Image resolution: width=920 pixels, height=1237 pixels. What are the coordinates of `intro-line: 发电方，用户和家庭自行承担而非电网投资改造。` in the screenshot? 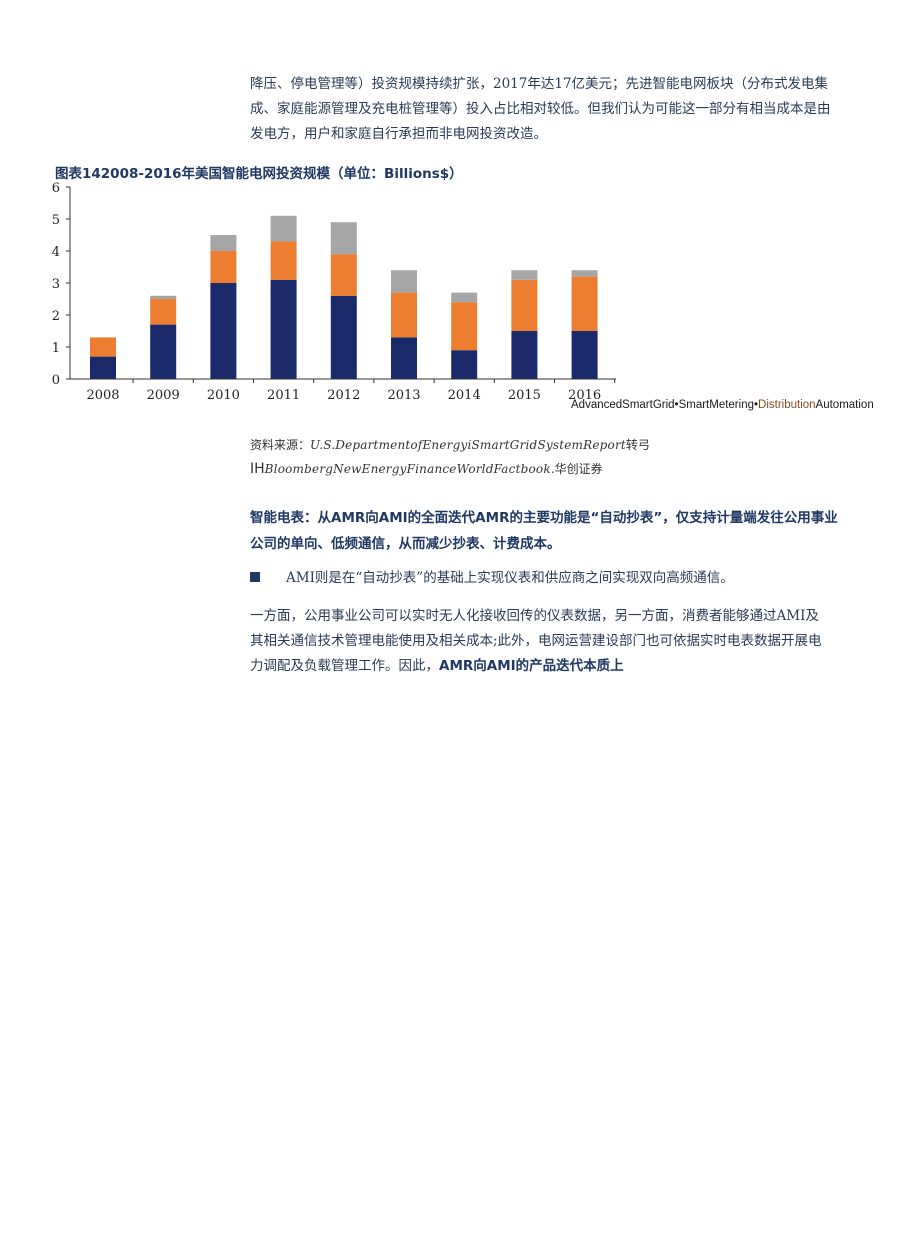 It's located at (398, 134).